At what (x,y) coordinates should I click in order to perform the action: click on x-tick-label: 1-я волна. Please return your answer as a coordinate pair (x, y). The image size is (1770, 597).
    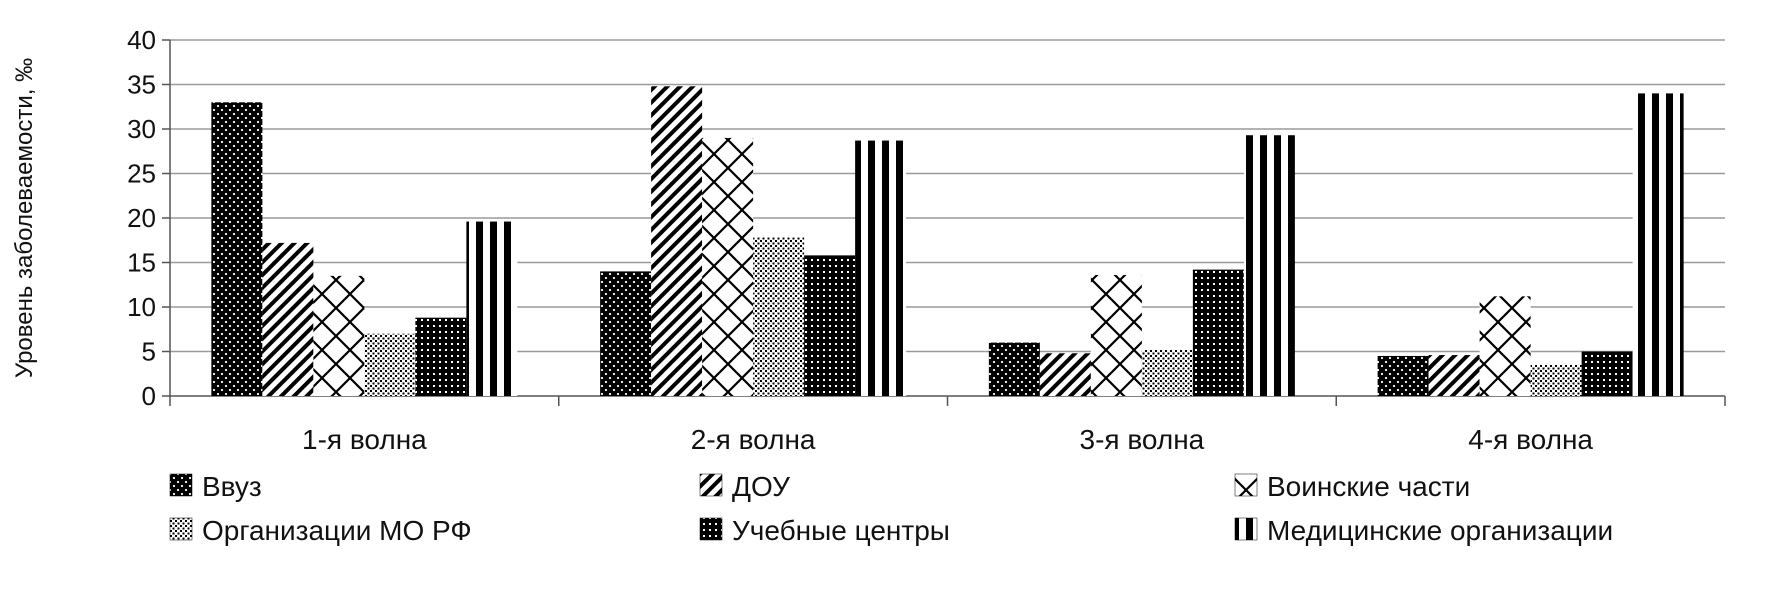
    Looking at the image, I should click on (364, 439).